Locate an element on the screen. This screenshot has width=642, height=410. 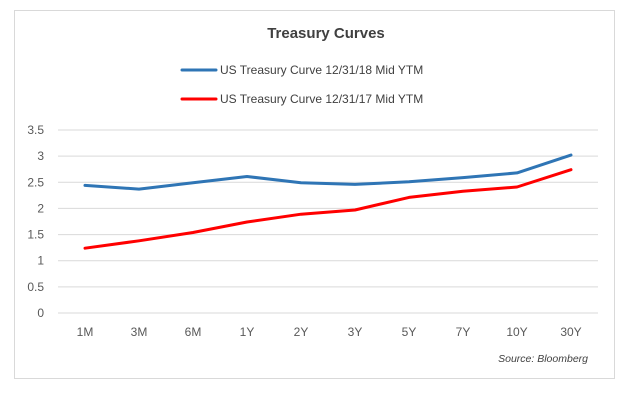
y-tick-label: 1 is located at coordinates (40, 261).